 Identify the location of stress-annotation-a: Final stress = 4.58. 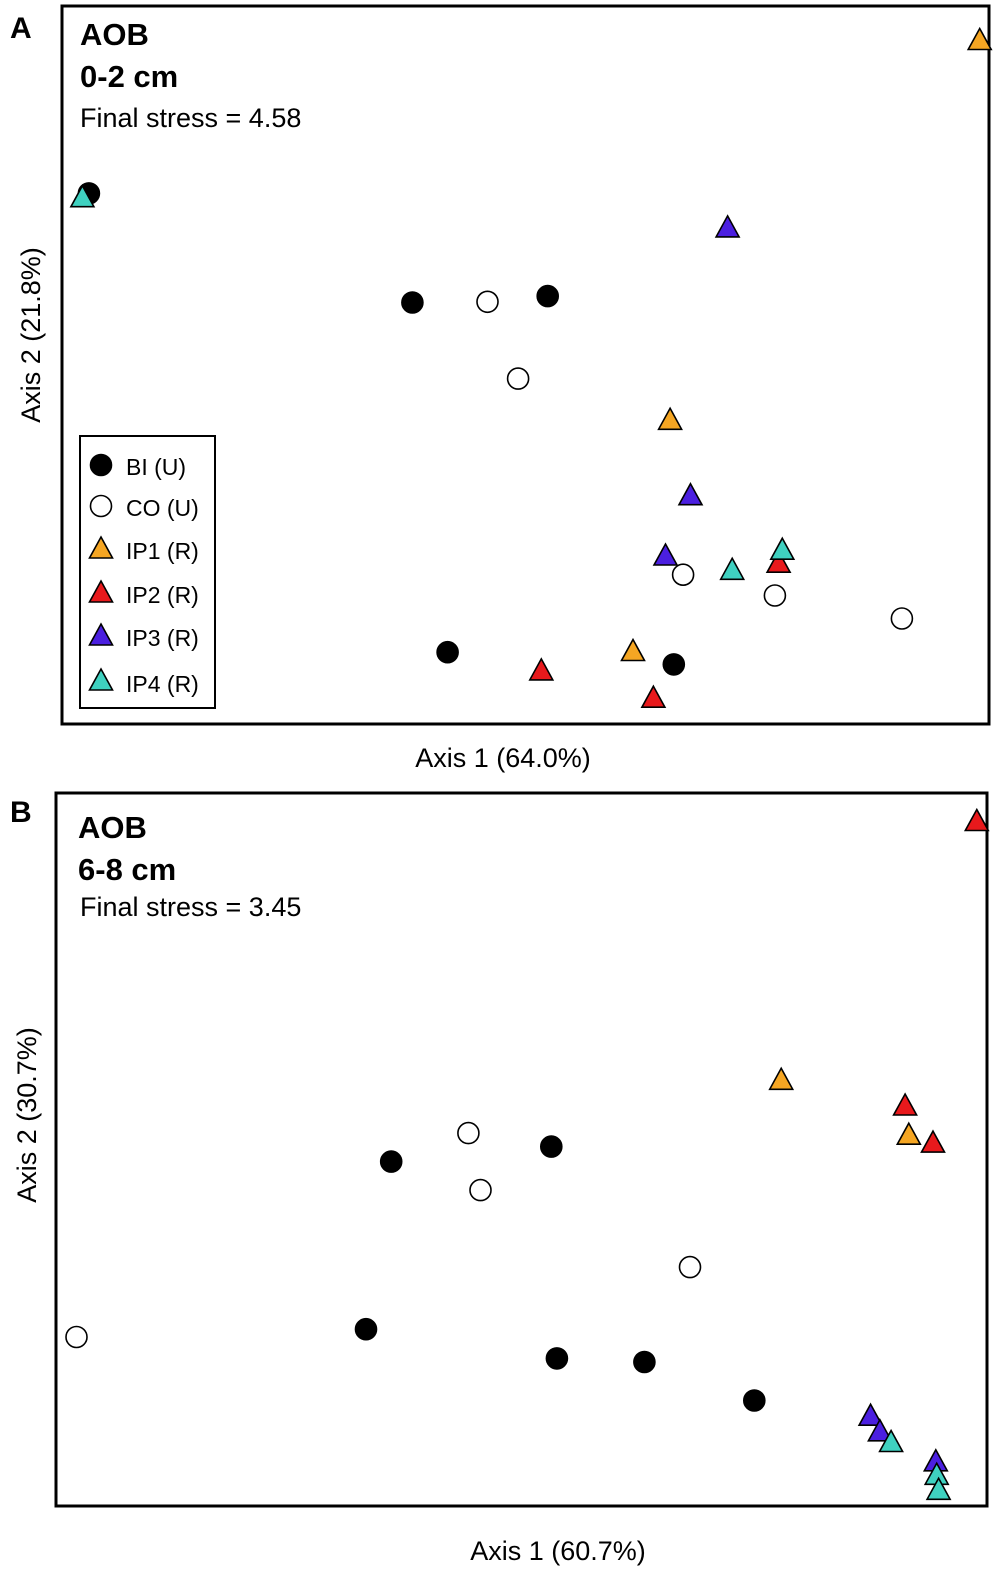
(190, 118).